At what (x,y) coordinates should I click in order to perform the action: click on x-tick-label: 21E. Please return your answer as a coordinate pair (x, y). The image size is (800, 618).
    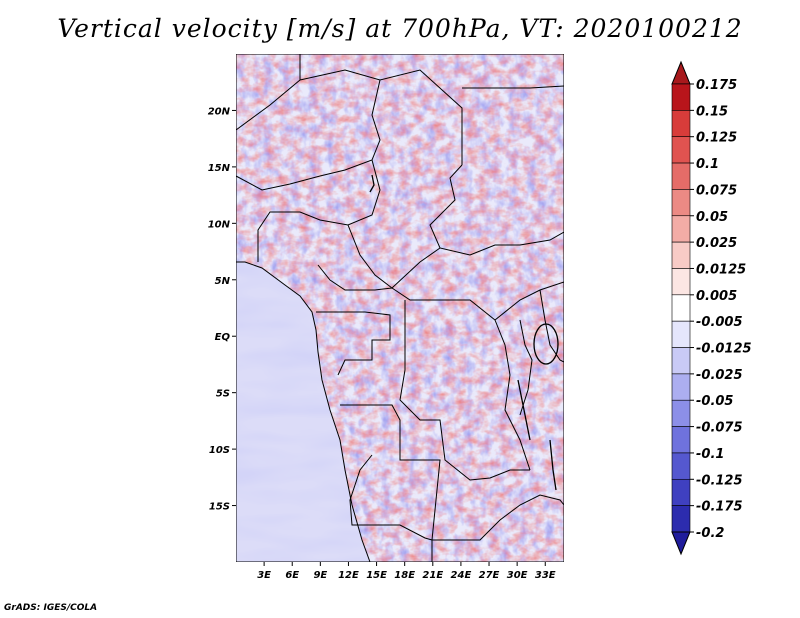
    Looking at the image, I should click on (432, 575).